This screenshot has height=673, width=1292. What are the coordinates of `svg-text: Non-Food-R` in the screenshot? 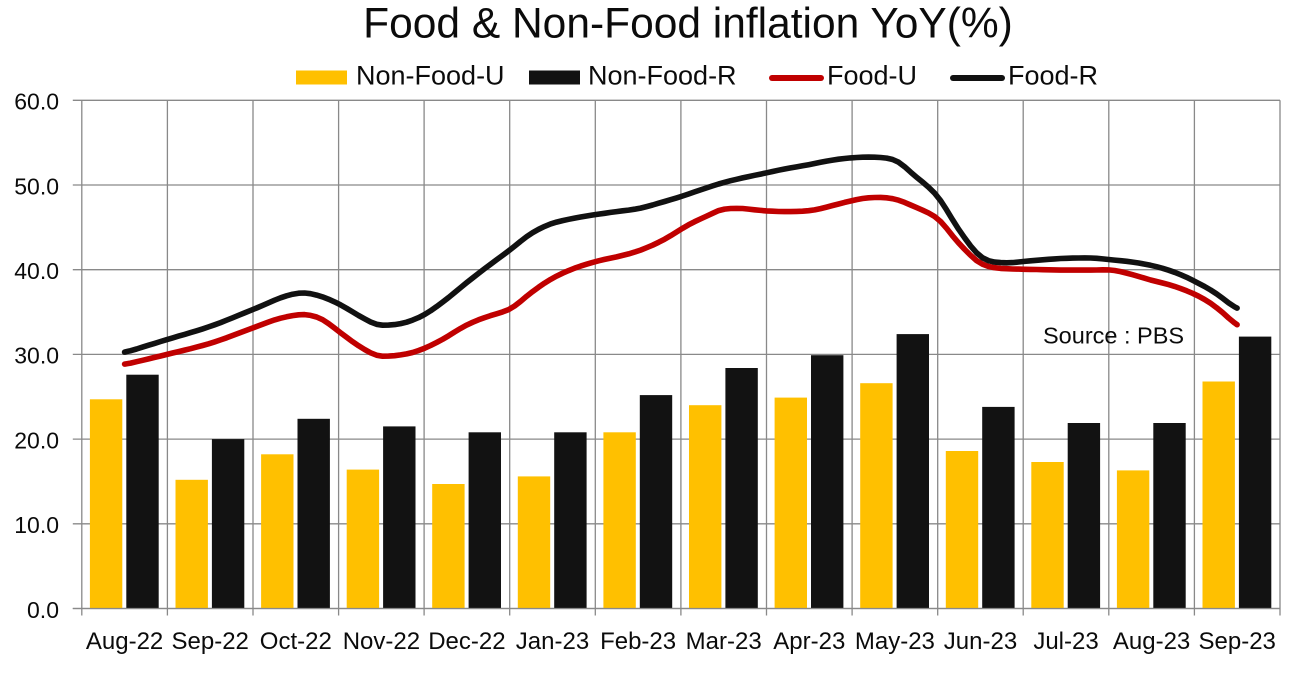 It's located at (662, 75).